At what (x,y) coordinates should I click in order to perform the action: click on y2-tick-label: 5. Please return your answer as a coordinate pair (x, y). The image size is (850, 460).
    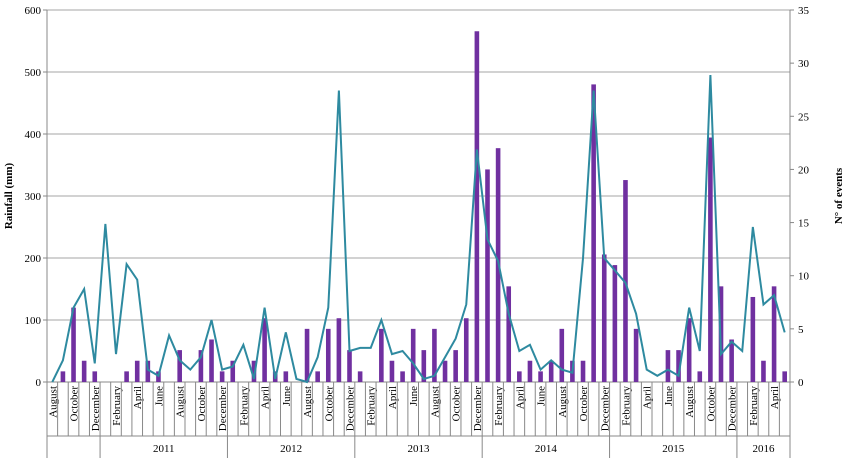
    Looking at the image, I should click on (801, 330).